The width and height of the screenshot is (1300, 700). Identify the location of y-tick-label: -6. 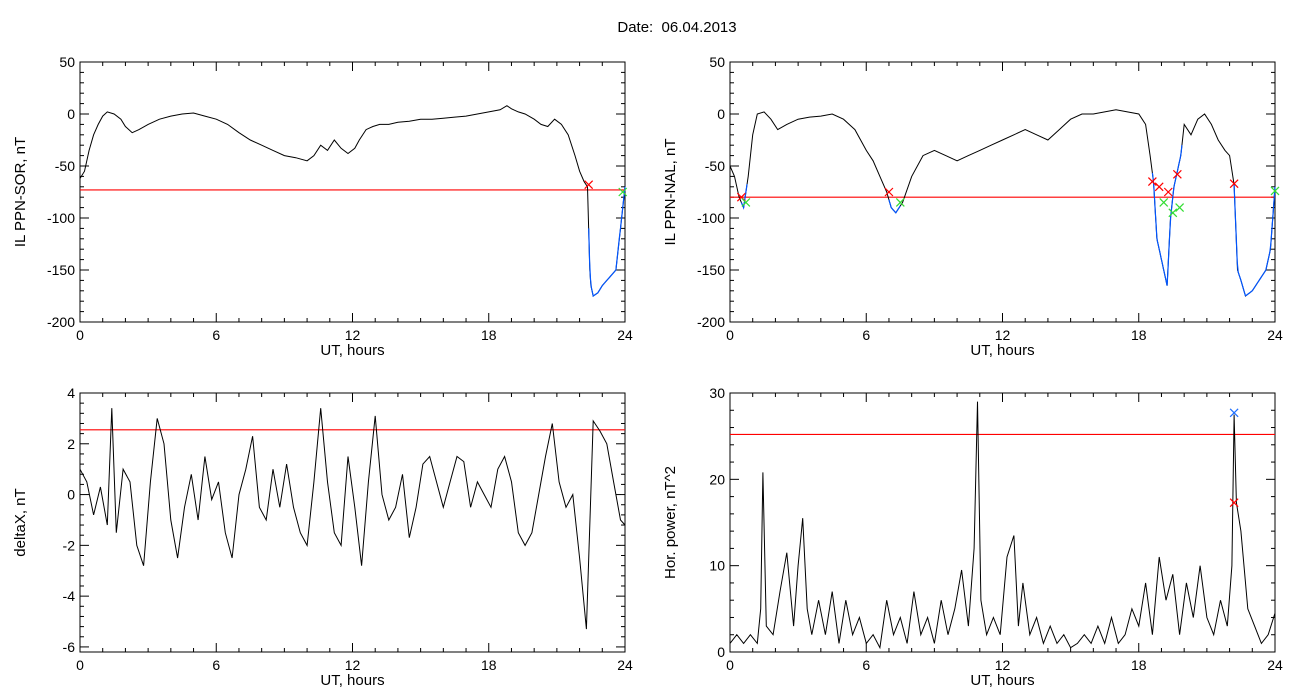
(69, 647).